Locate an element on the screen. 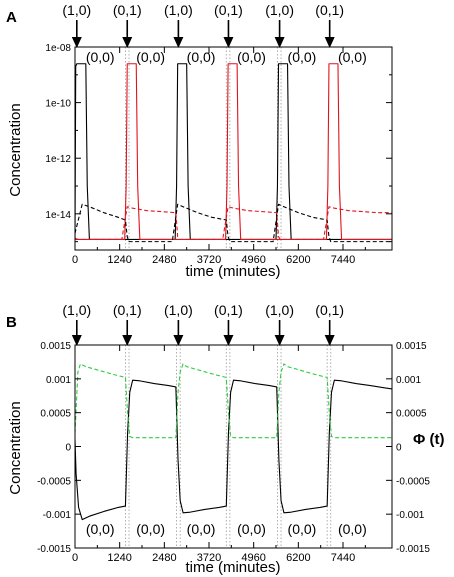 The height and width of the screenshot is (577, 454). panel-a-x-tick-label: 1240 is located at coordinates (119, 260).